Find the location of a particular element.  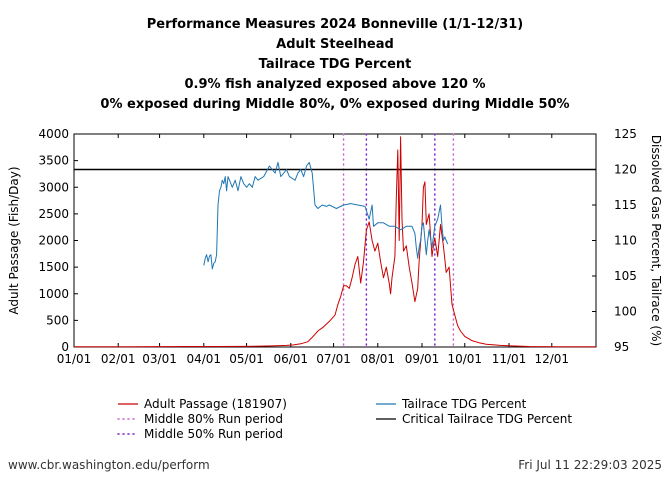

title-line: Tailrace TDG Percent is located at coordinates (335, 64).